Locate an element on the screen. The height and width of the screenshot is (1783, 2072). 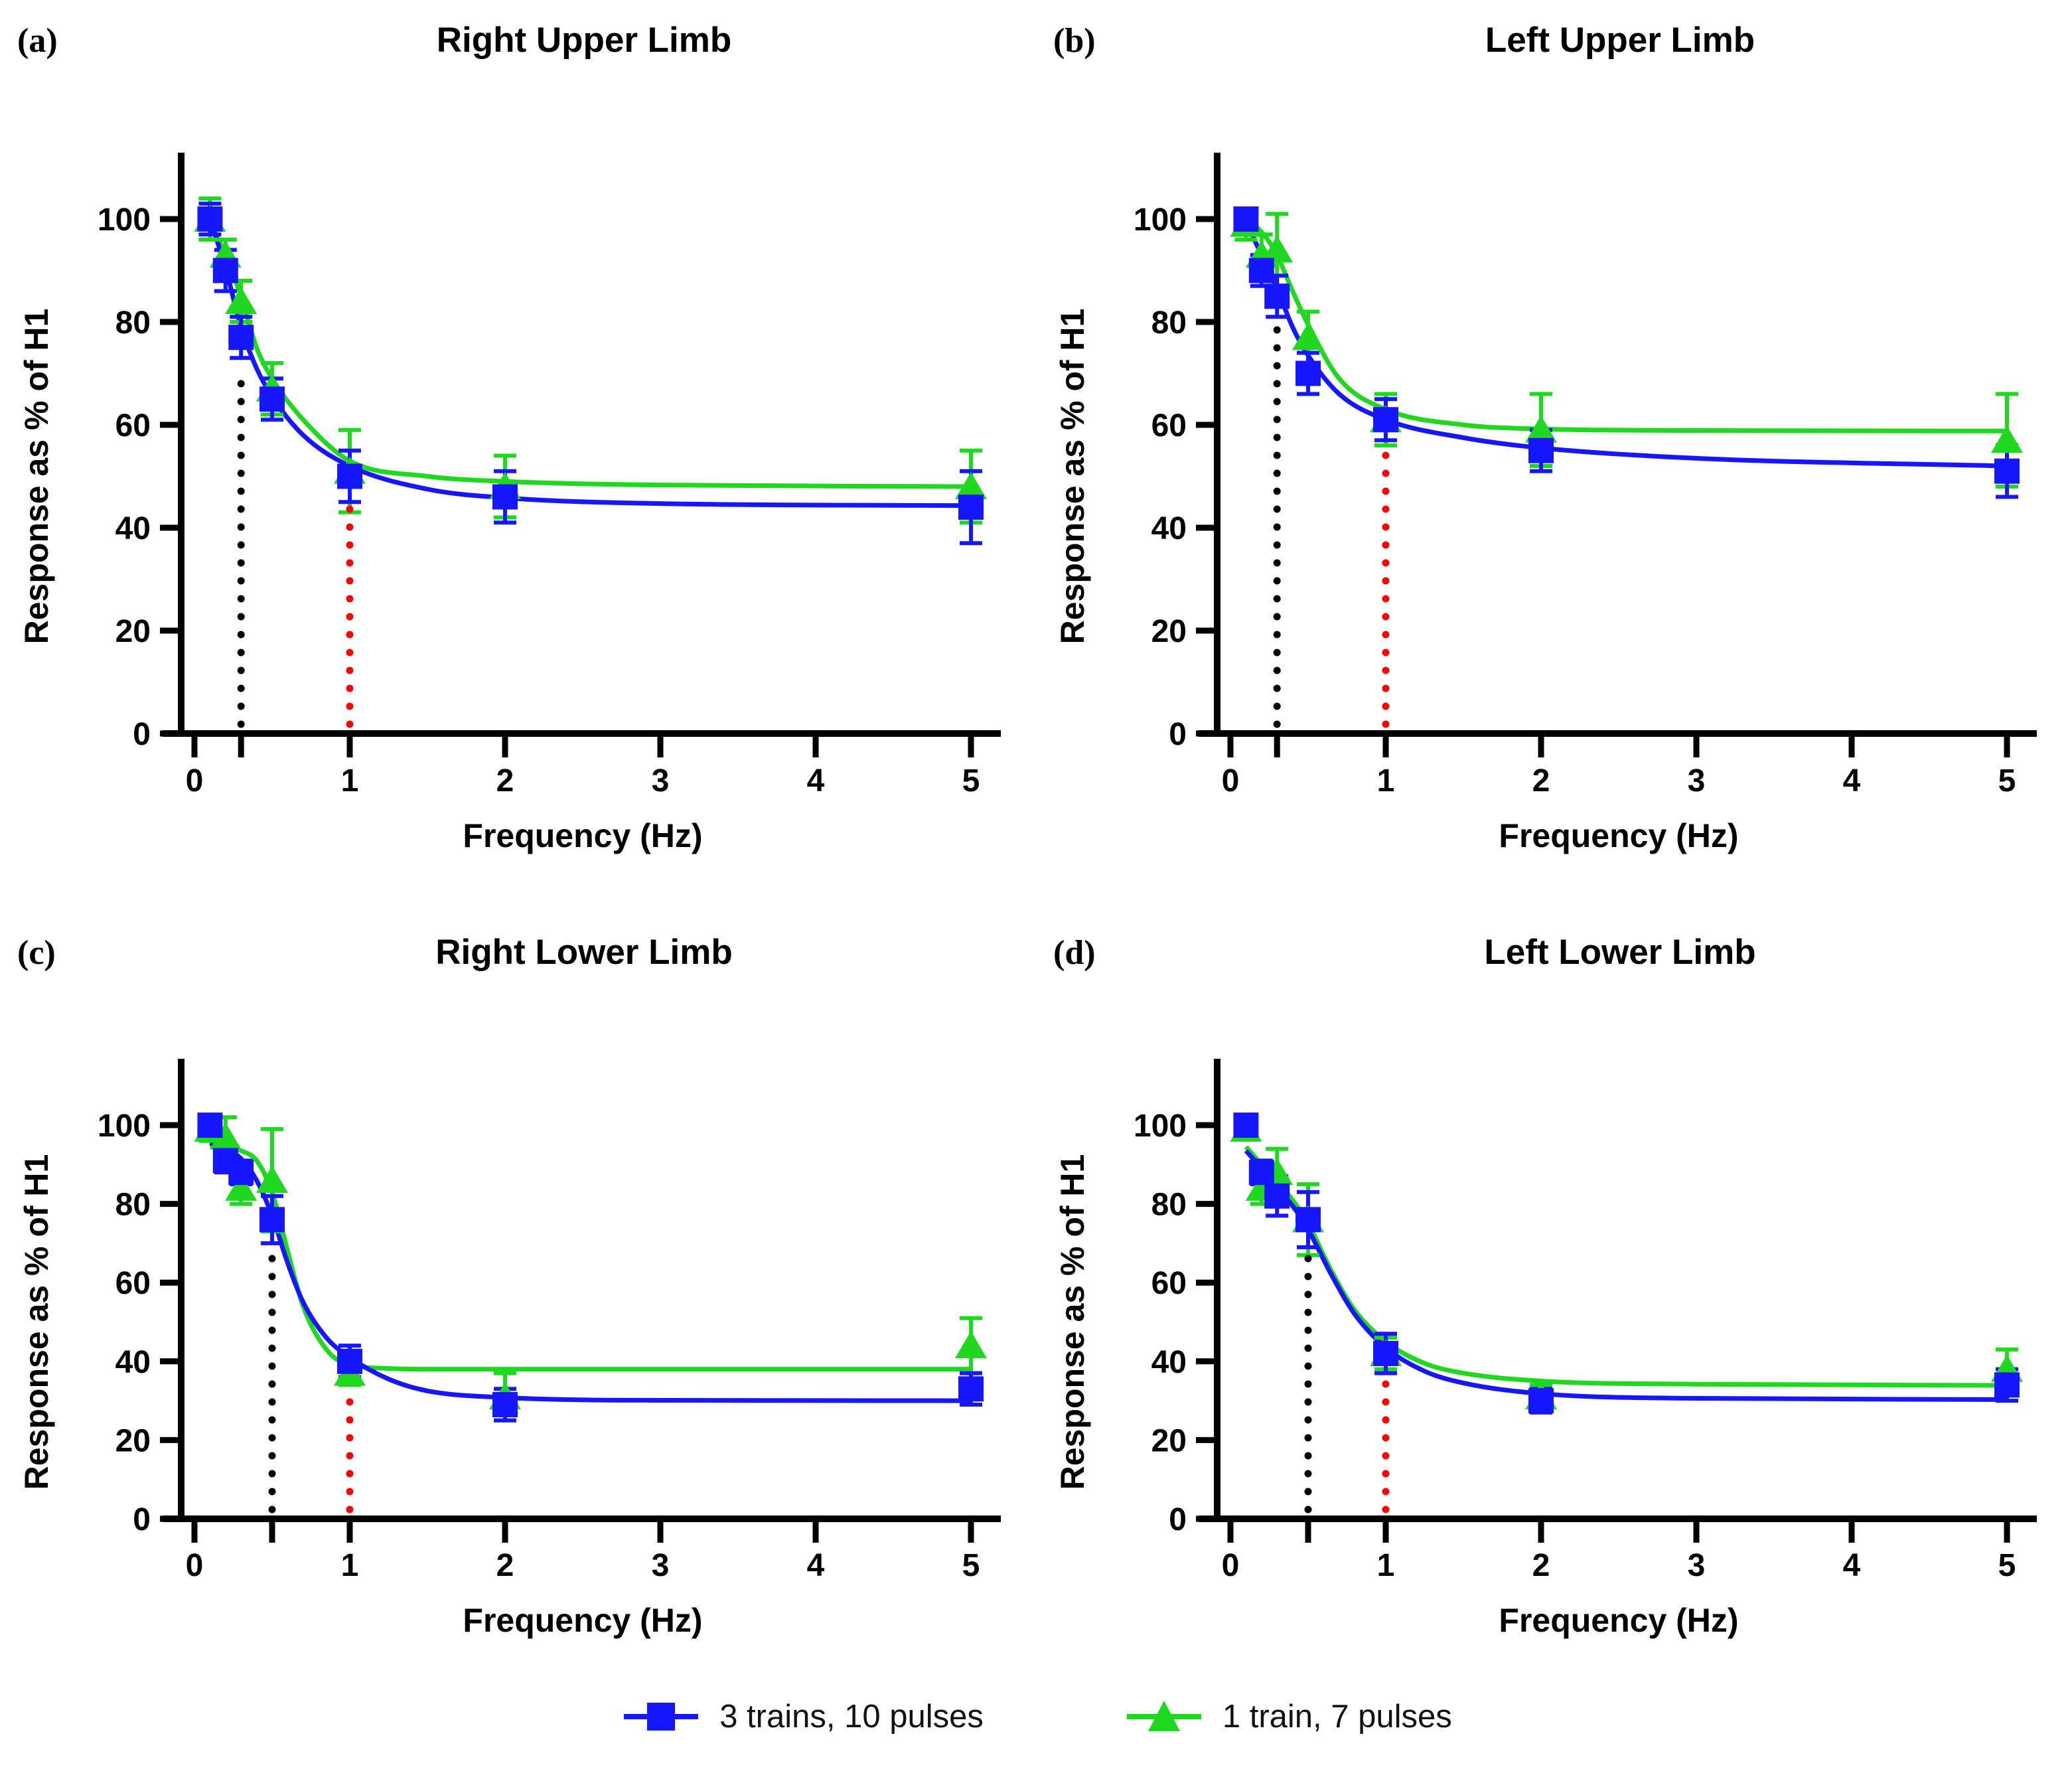
panel-title: Right Lower Limb is located at coordinates (584, 952).